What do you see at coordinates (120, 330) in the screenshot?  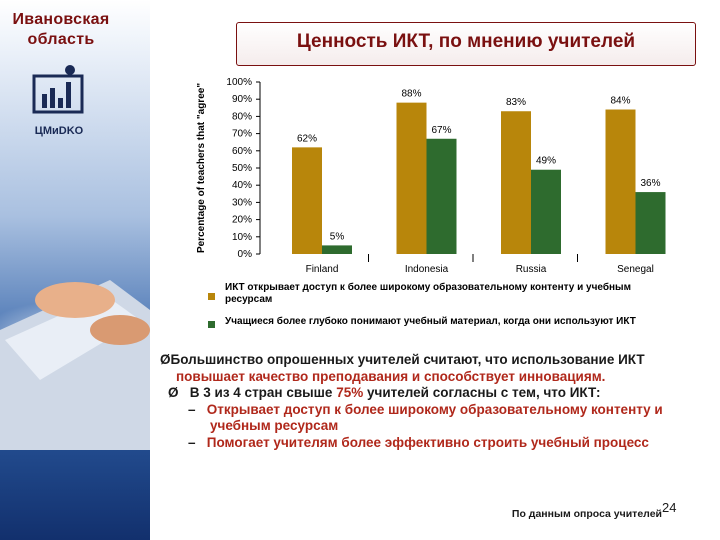 I see `hand-right` at bounding box center [120, 330].